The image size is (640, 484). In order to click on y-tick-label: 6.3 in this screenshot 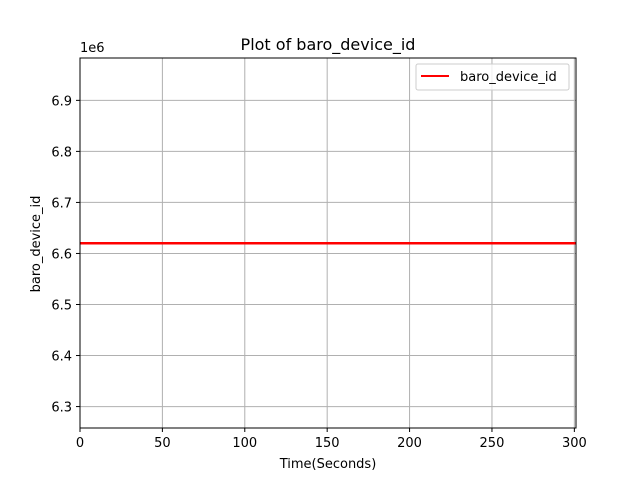, I will do `click(61, 408)`.